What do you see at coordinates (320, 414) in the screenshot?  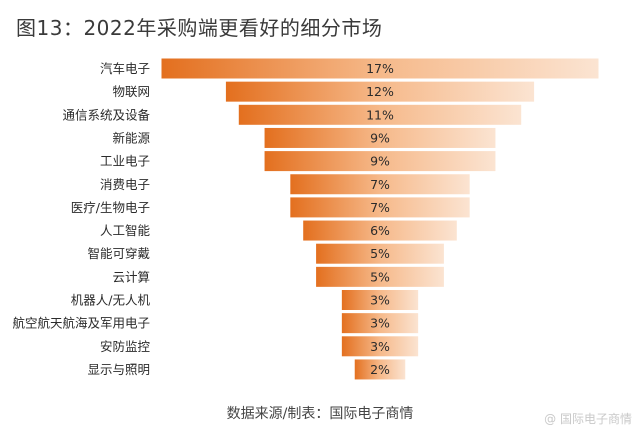 I see `source-note: 数据来源/制表：国际电子商情` at bounding box center [320, 414].